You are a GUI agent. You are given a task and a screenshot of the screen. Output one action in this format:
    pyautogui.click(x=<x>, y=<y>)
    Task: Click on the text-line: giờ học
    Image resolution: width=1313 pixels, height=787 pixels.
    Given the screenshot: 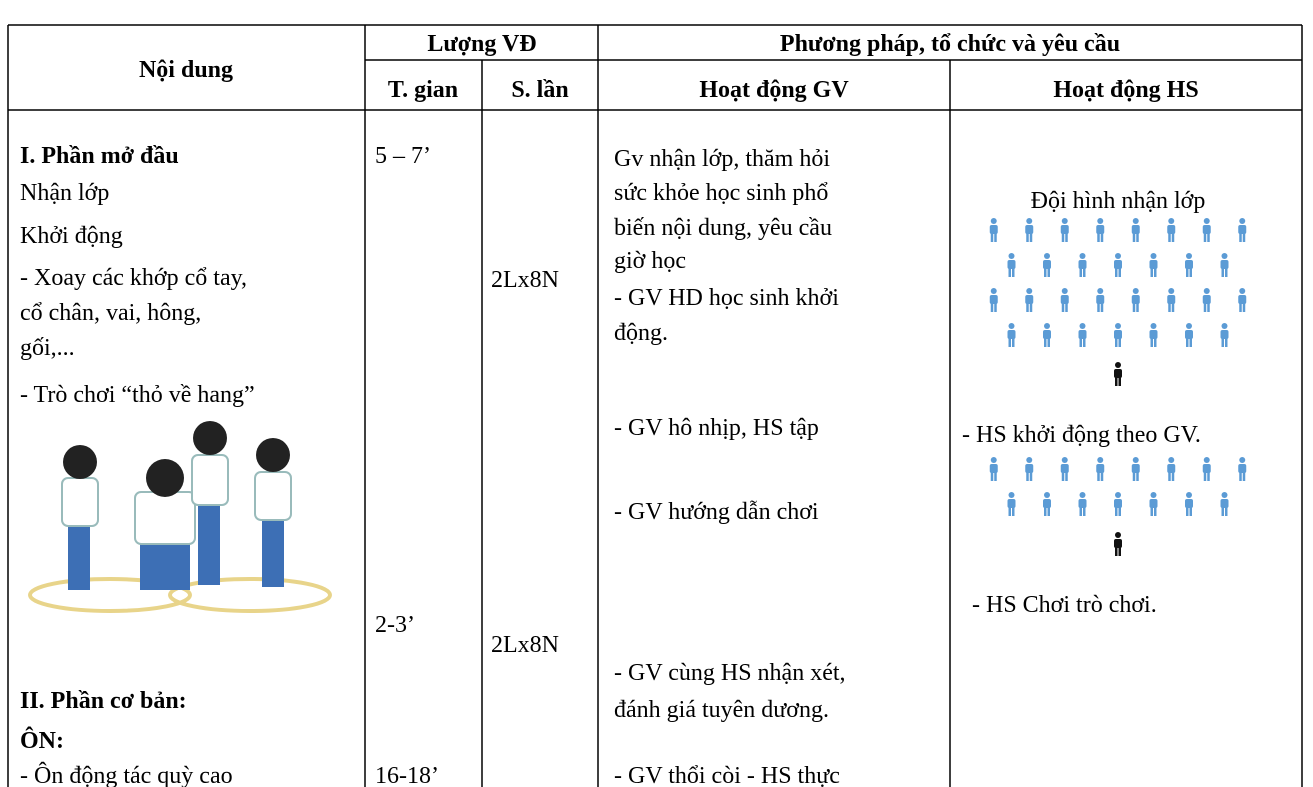 What is the action you would take?
    pyautogui.click(x=650, y=261)
    